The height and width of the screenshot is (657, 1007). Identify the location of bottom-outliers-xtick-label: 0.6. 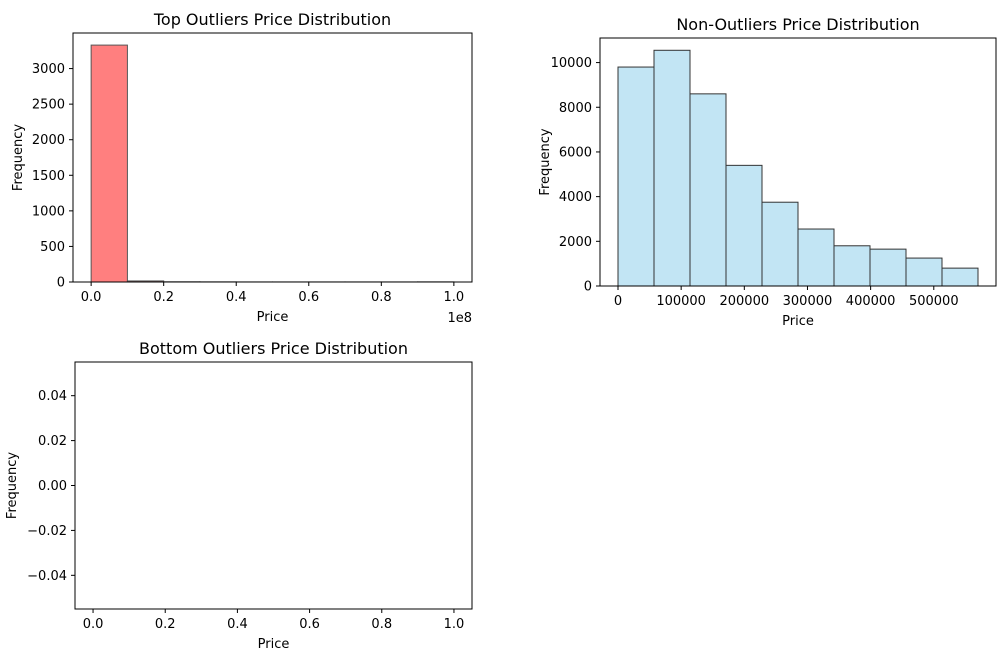
(309, 624).